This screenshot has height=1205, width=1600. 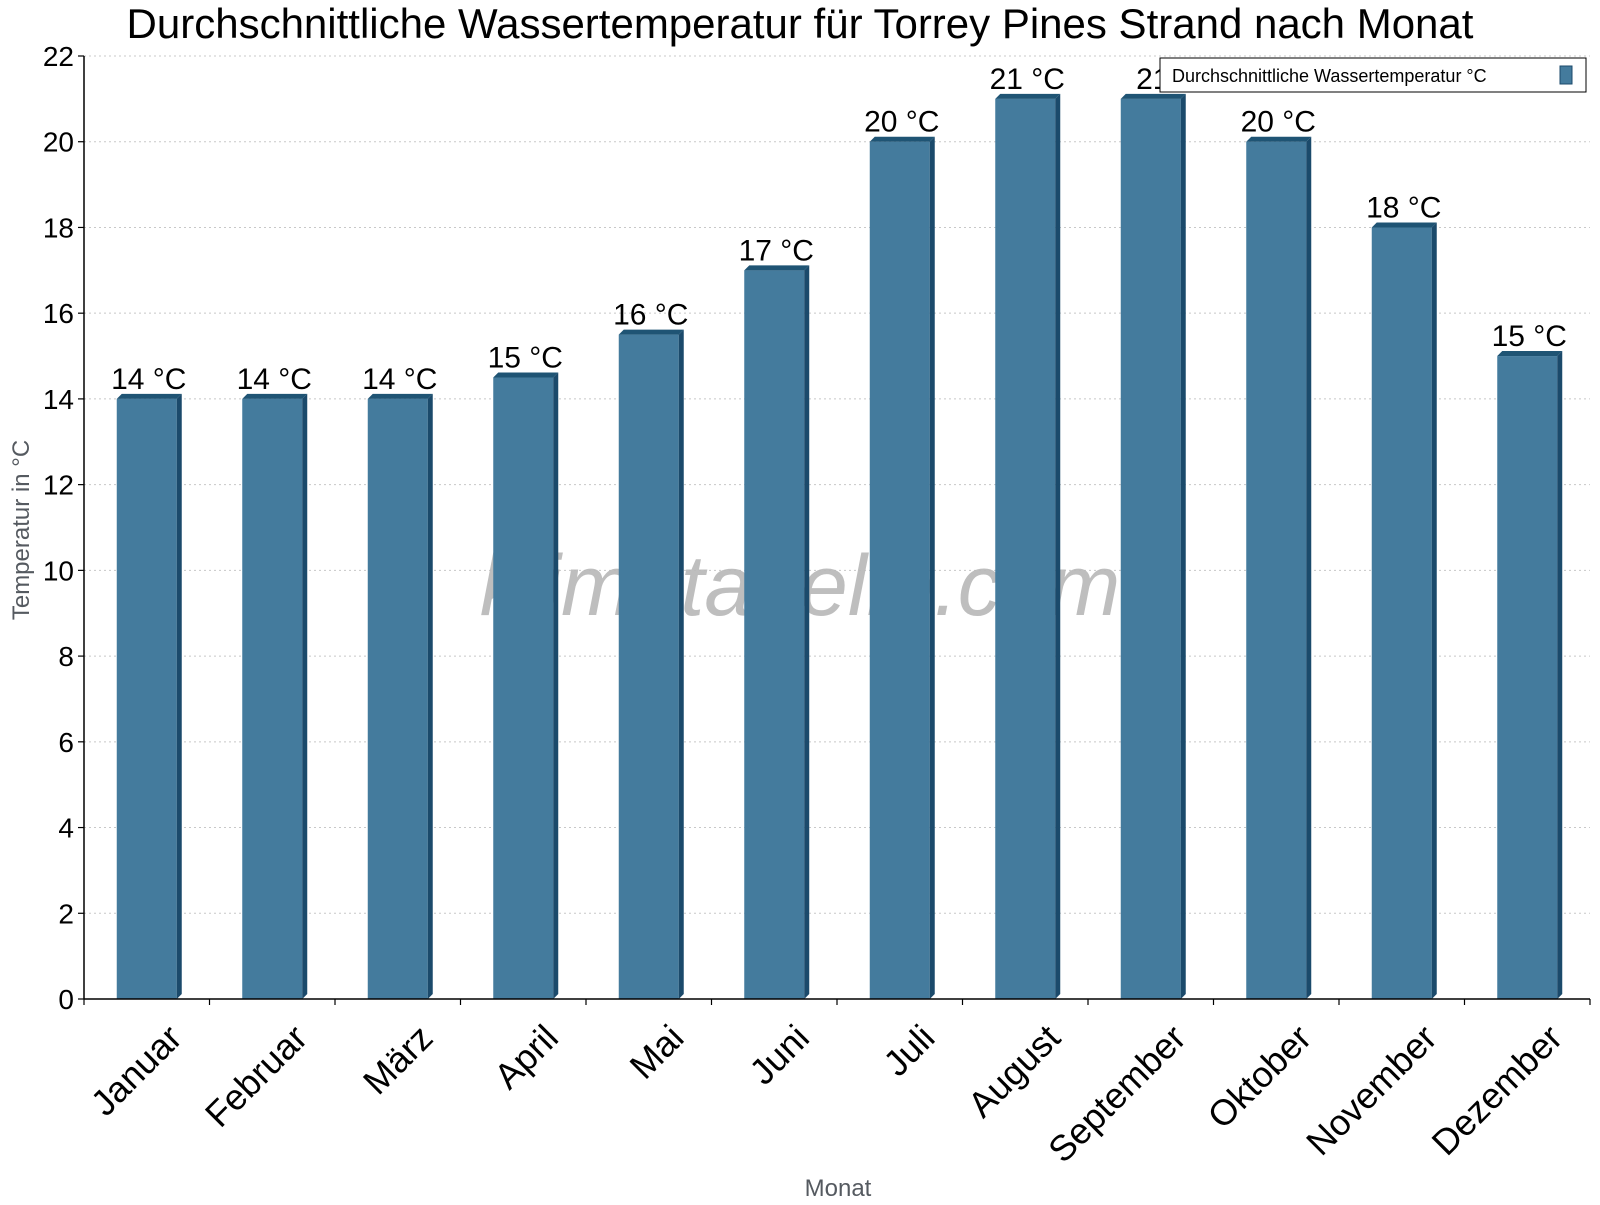 What do you see at coordinates (1371, 1090) in the screenshot?
I see `x-tick-label: November` at bounding box center [1371, 1090].